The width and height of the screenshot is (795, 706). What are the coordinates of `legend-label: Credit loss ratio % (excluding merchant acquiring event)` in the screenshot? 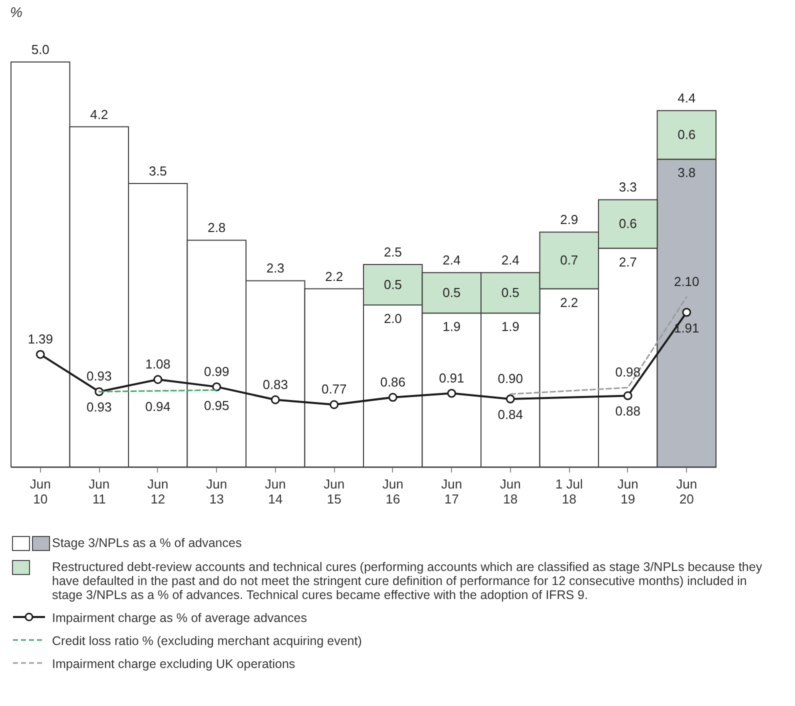 It's located at (207, 641).